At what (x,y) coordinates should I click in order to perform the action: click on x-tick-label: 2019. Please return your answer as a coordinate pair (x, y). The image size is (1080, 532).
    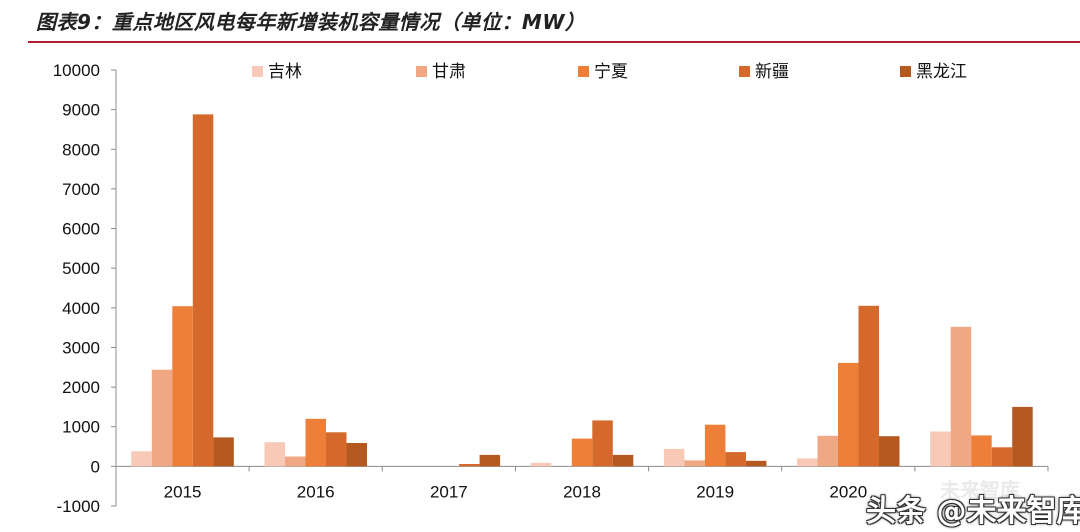
    Looking at the image, I should click on (715, 491).